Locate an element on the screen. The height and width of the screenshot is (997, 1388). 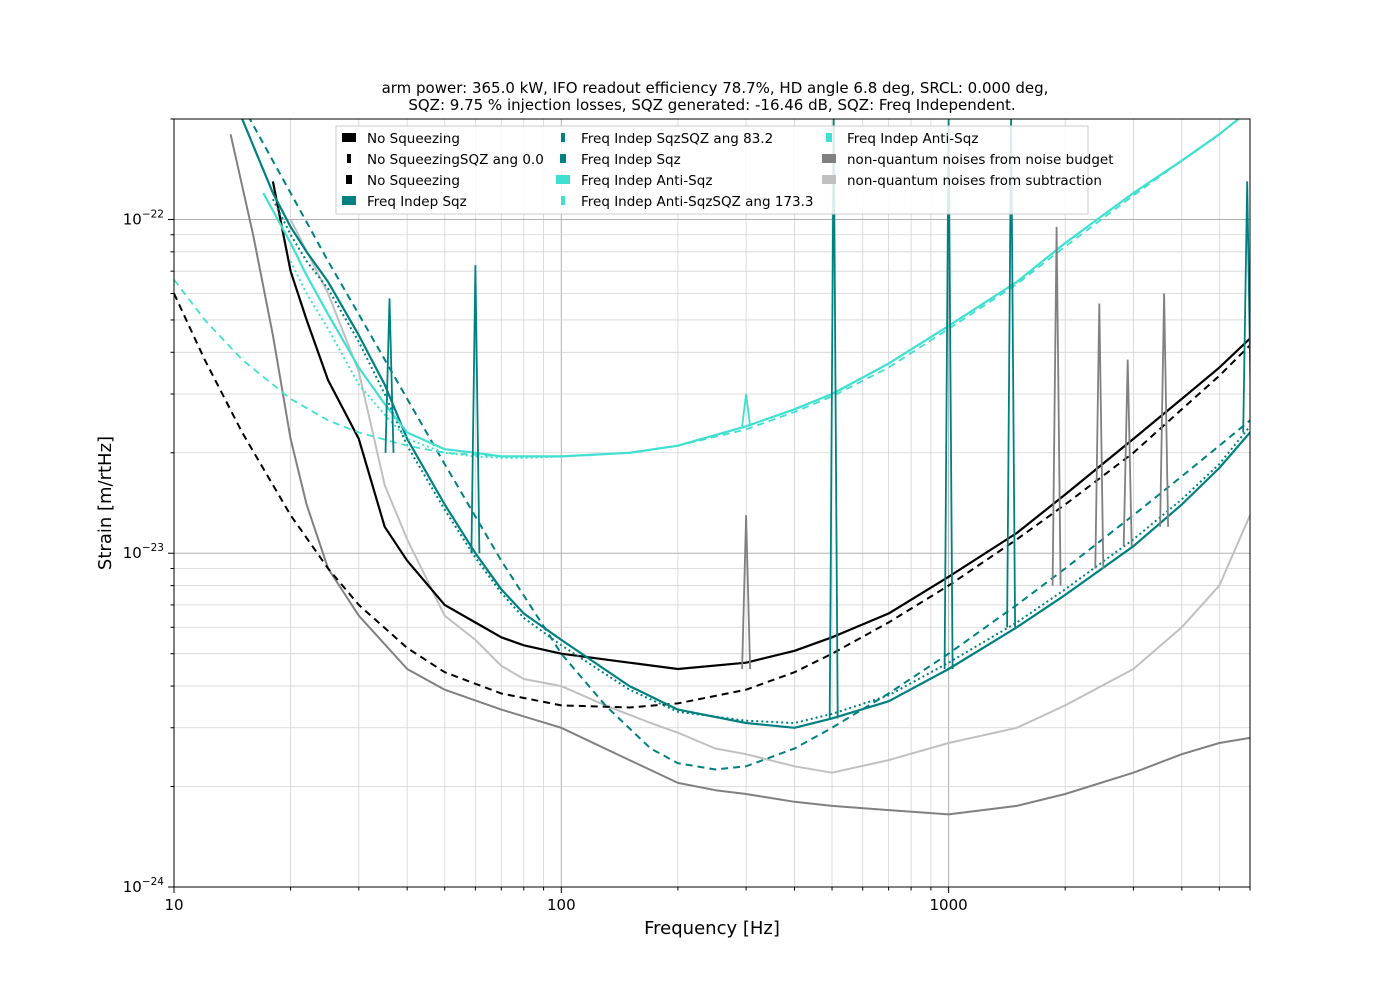
legend-item: No SqueezingSQZ ang 0.0 is located at coordinates (445, 160).